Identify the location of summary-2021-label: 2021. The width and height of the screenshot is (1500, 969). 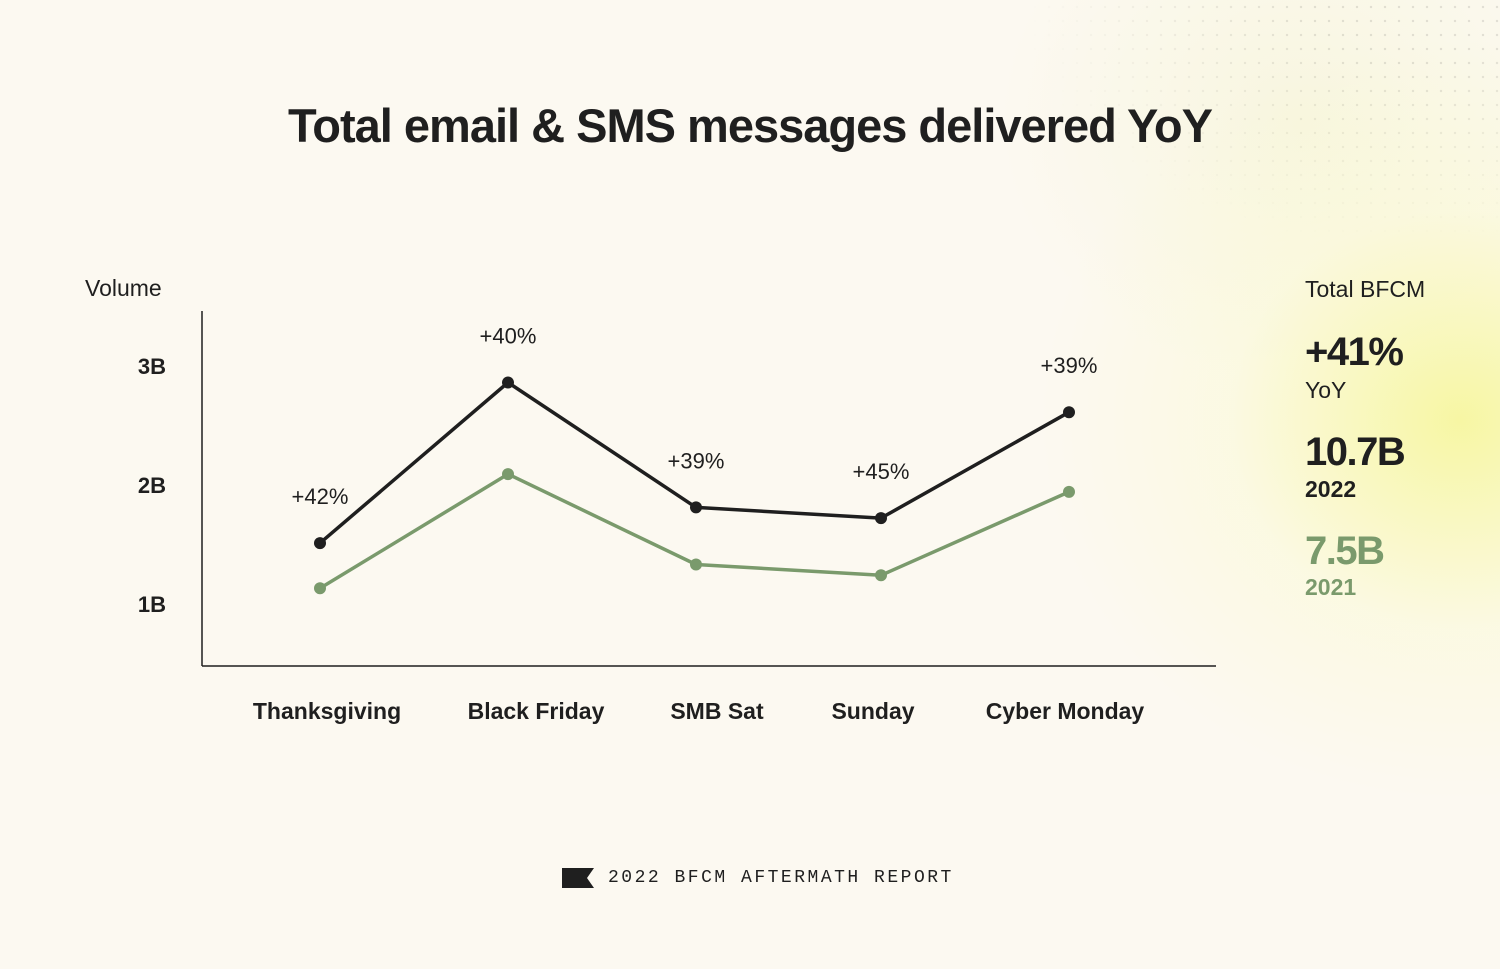
(1331, 587).